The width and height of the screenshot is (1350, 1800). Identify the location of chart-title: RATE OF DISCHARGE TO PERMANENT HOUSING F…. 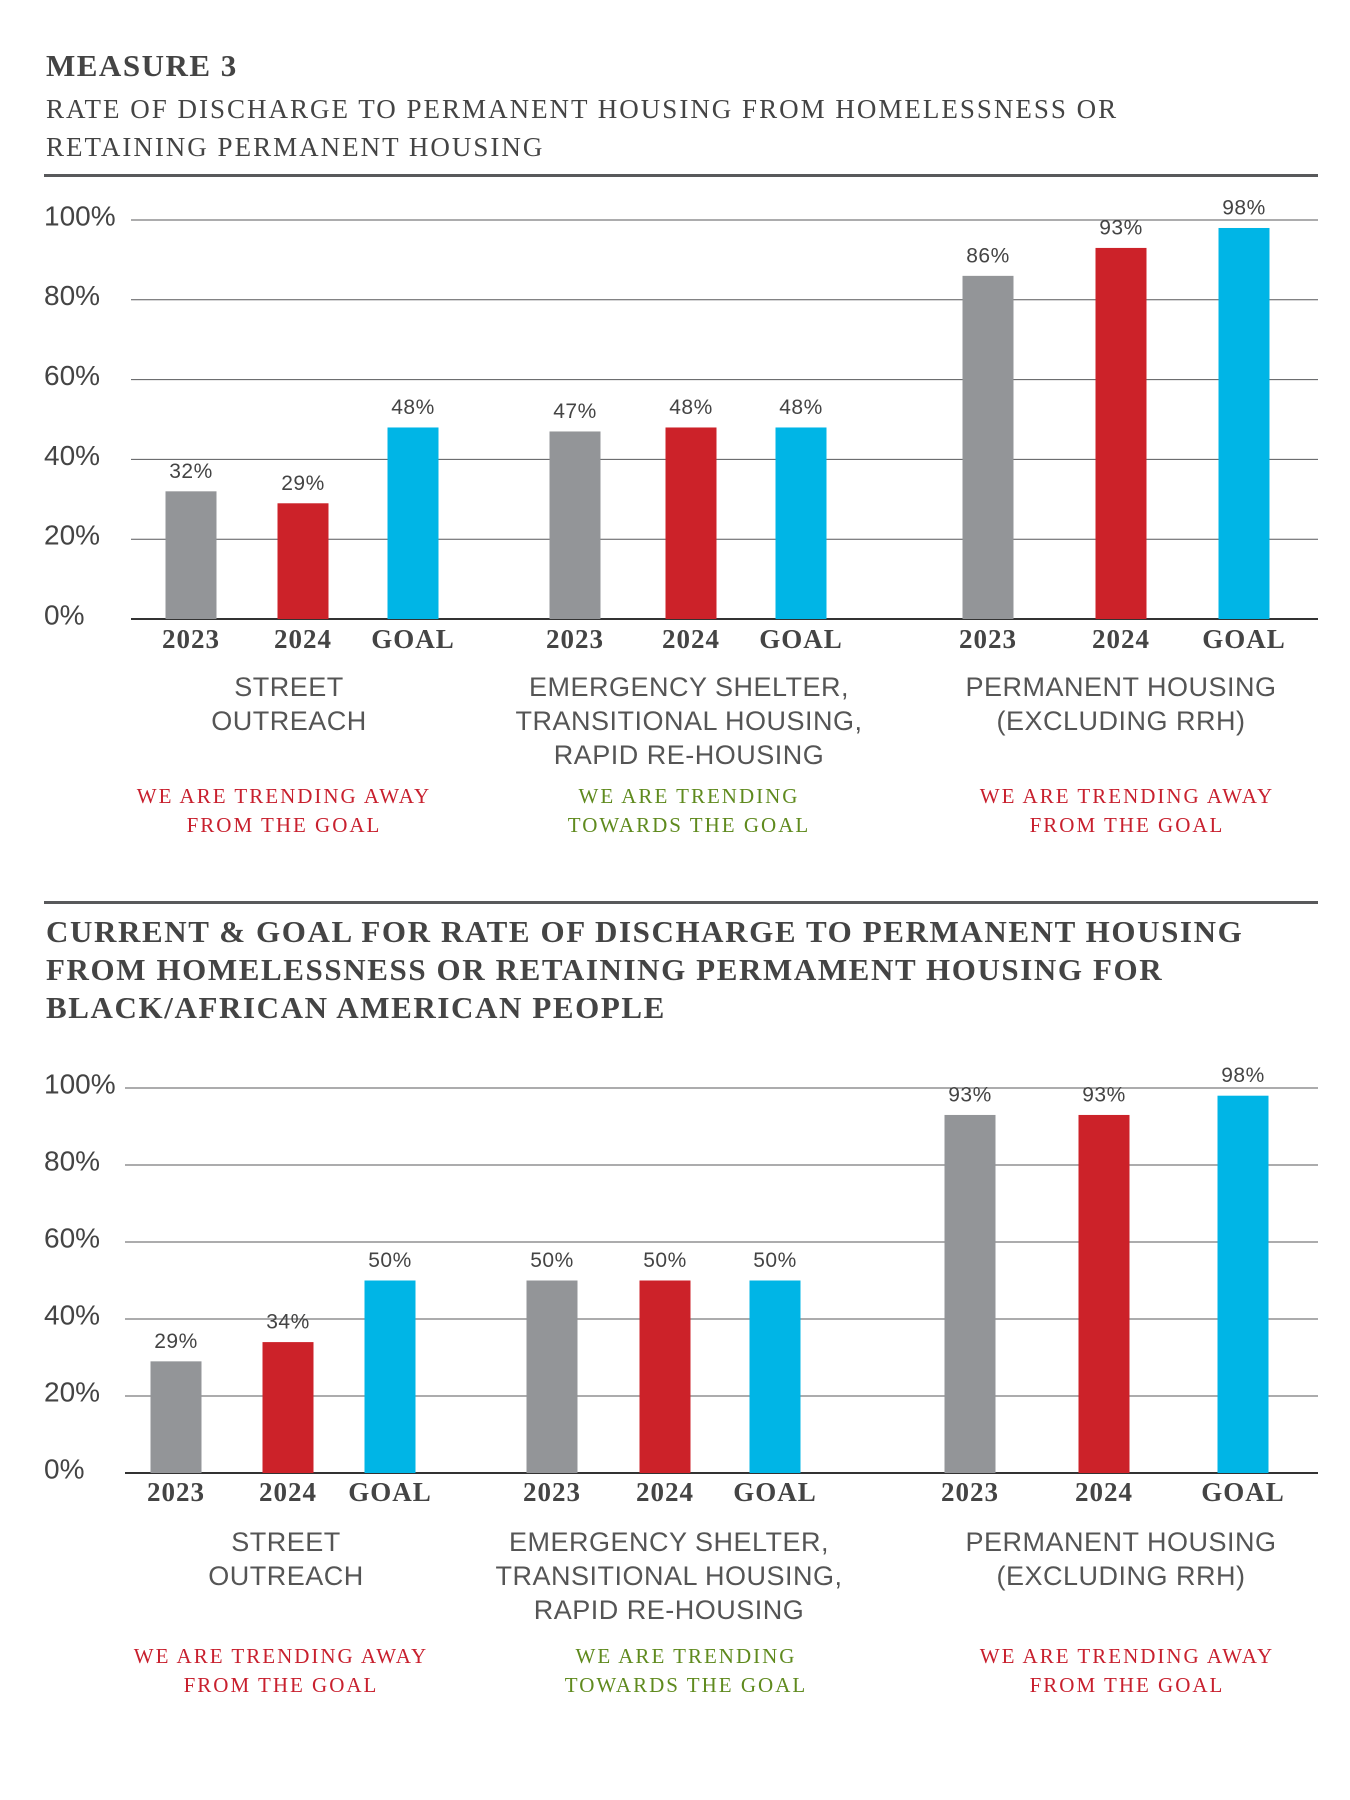
(582, 128).